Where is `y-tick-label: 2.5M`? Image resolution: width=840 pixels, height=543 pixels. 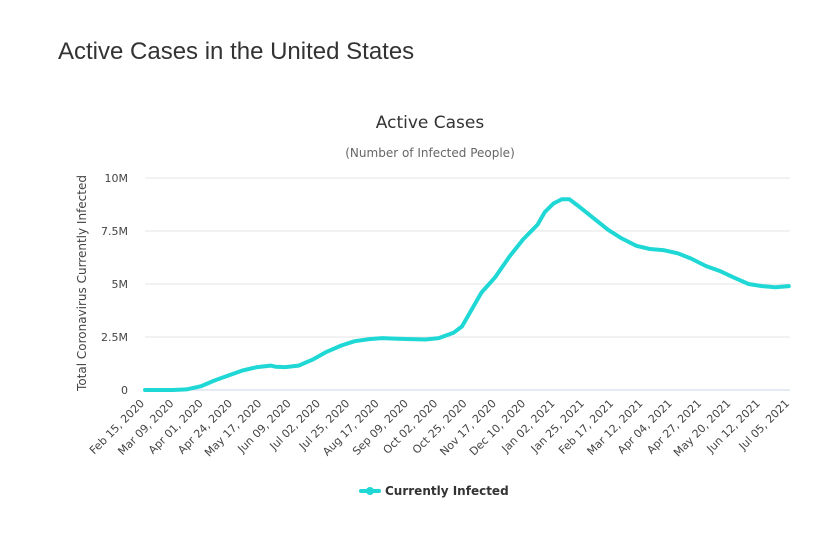
y-tick-label: 2.5M is located at coordinates (114, 337).